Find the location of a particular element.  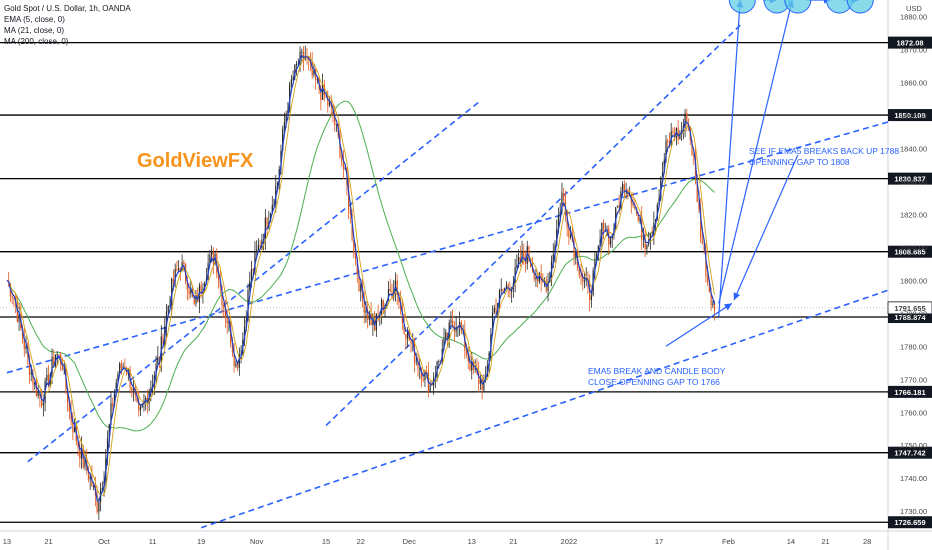

y-tick-label: 1830.00 is located at coordinates (913, 181).